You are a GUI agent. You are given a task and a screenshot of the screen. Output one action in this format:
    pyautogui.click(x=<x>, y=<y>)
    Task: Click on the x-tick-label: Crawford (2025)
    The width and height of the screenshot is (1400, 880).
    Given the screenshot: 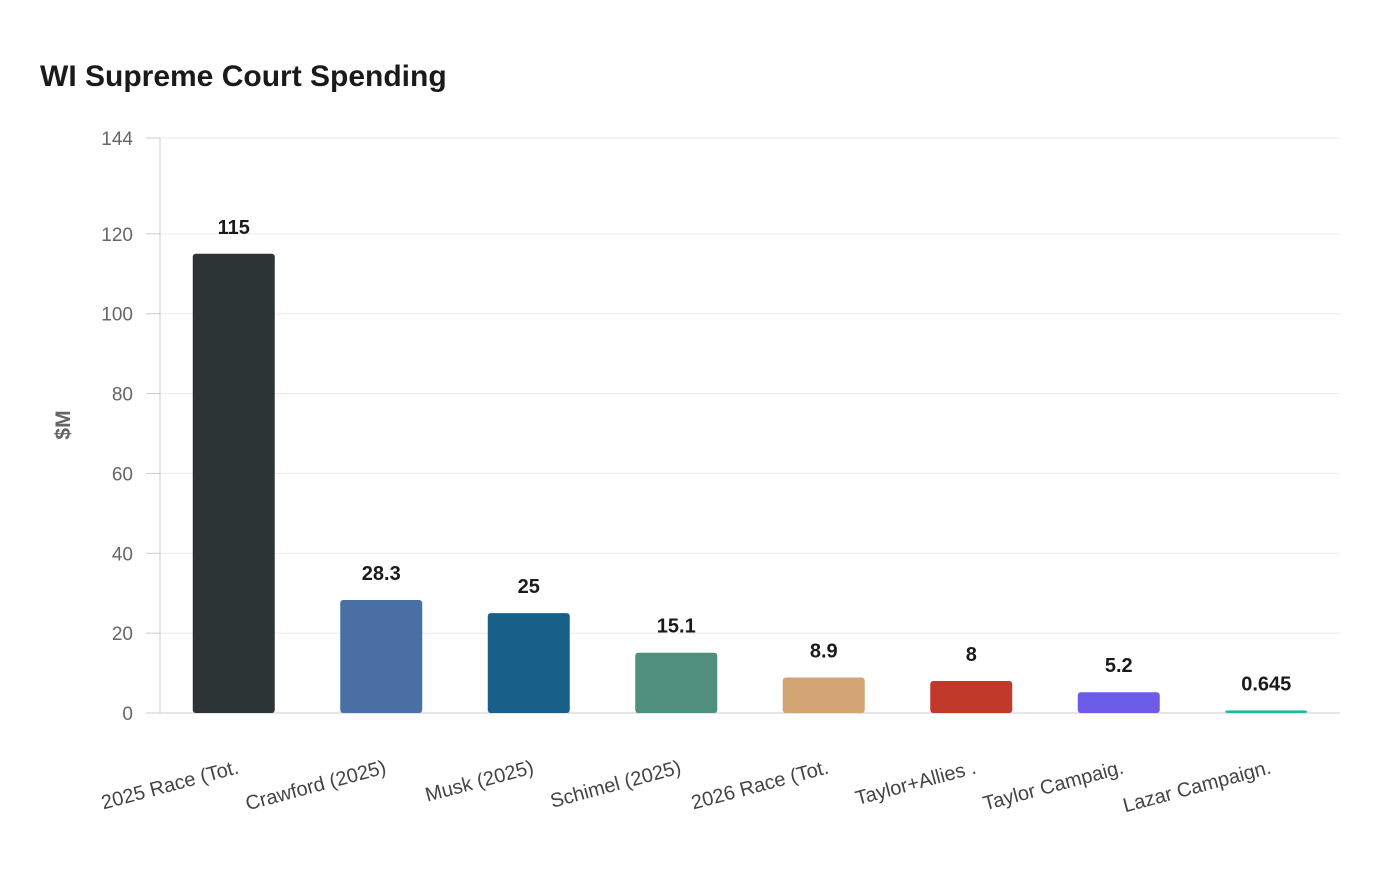 What is the action you would take?
    pyautogui.click(x=315, y=786)
    